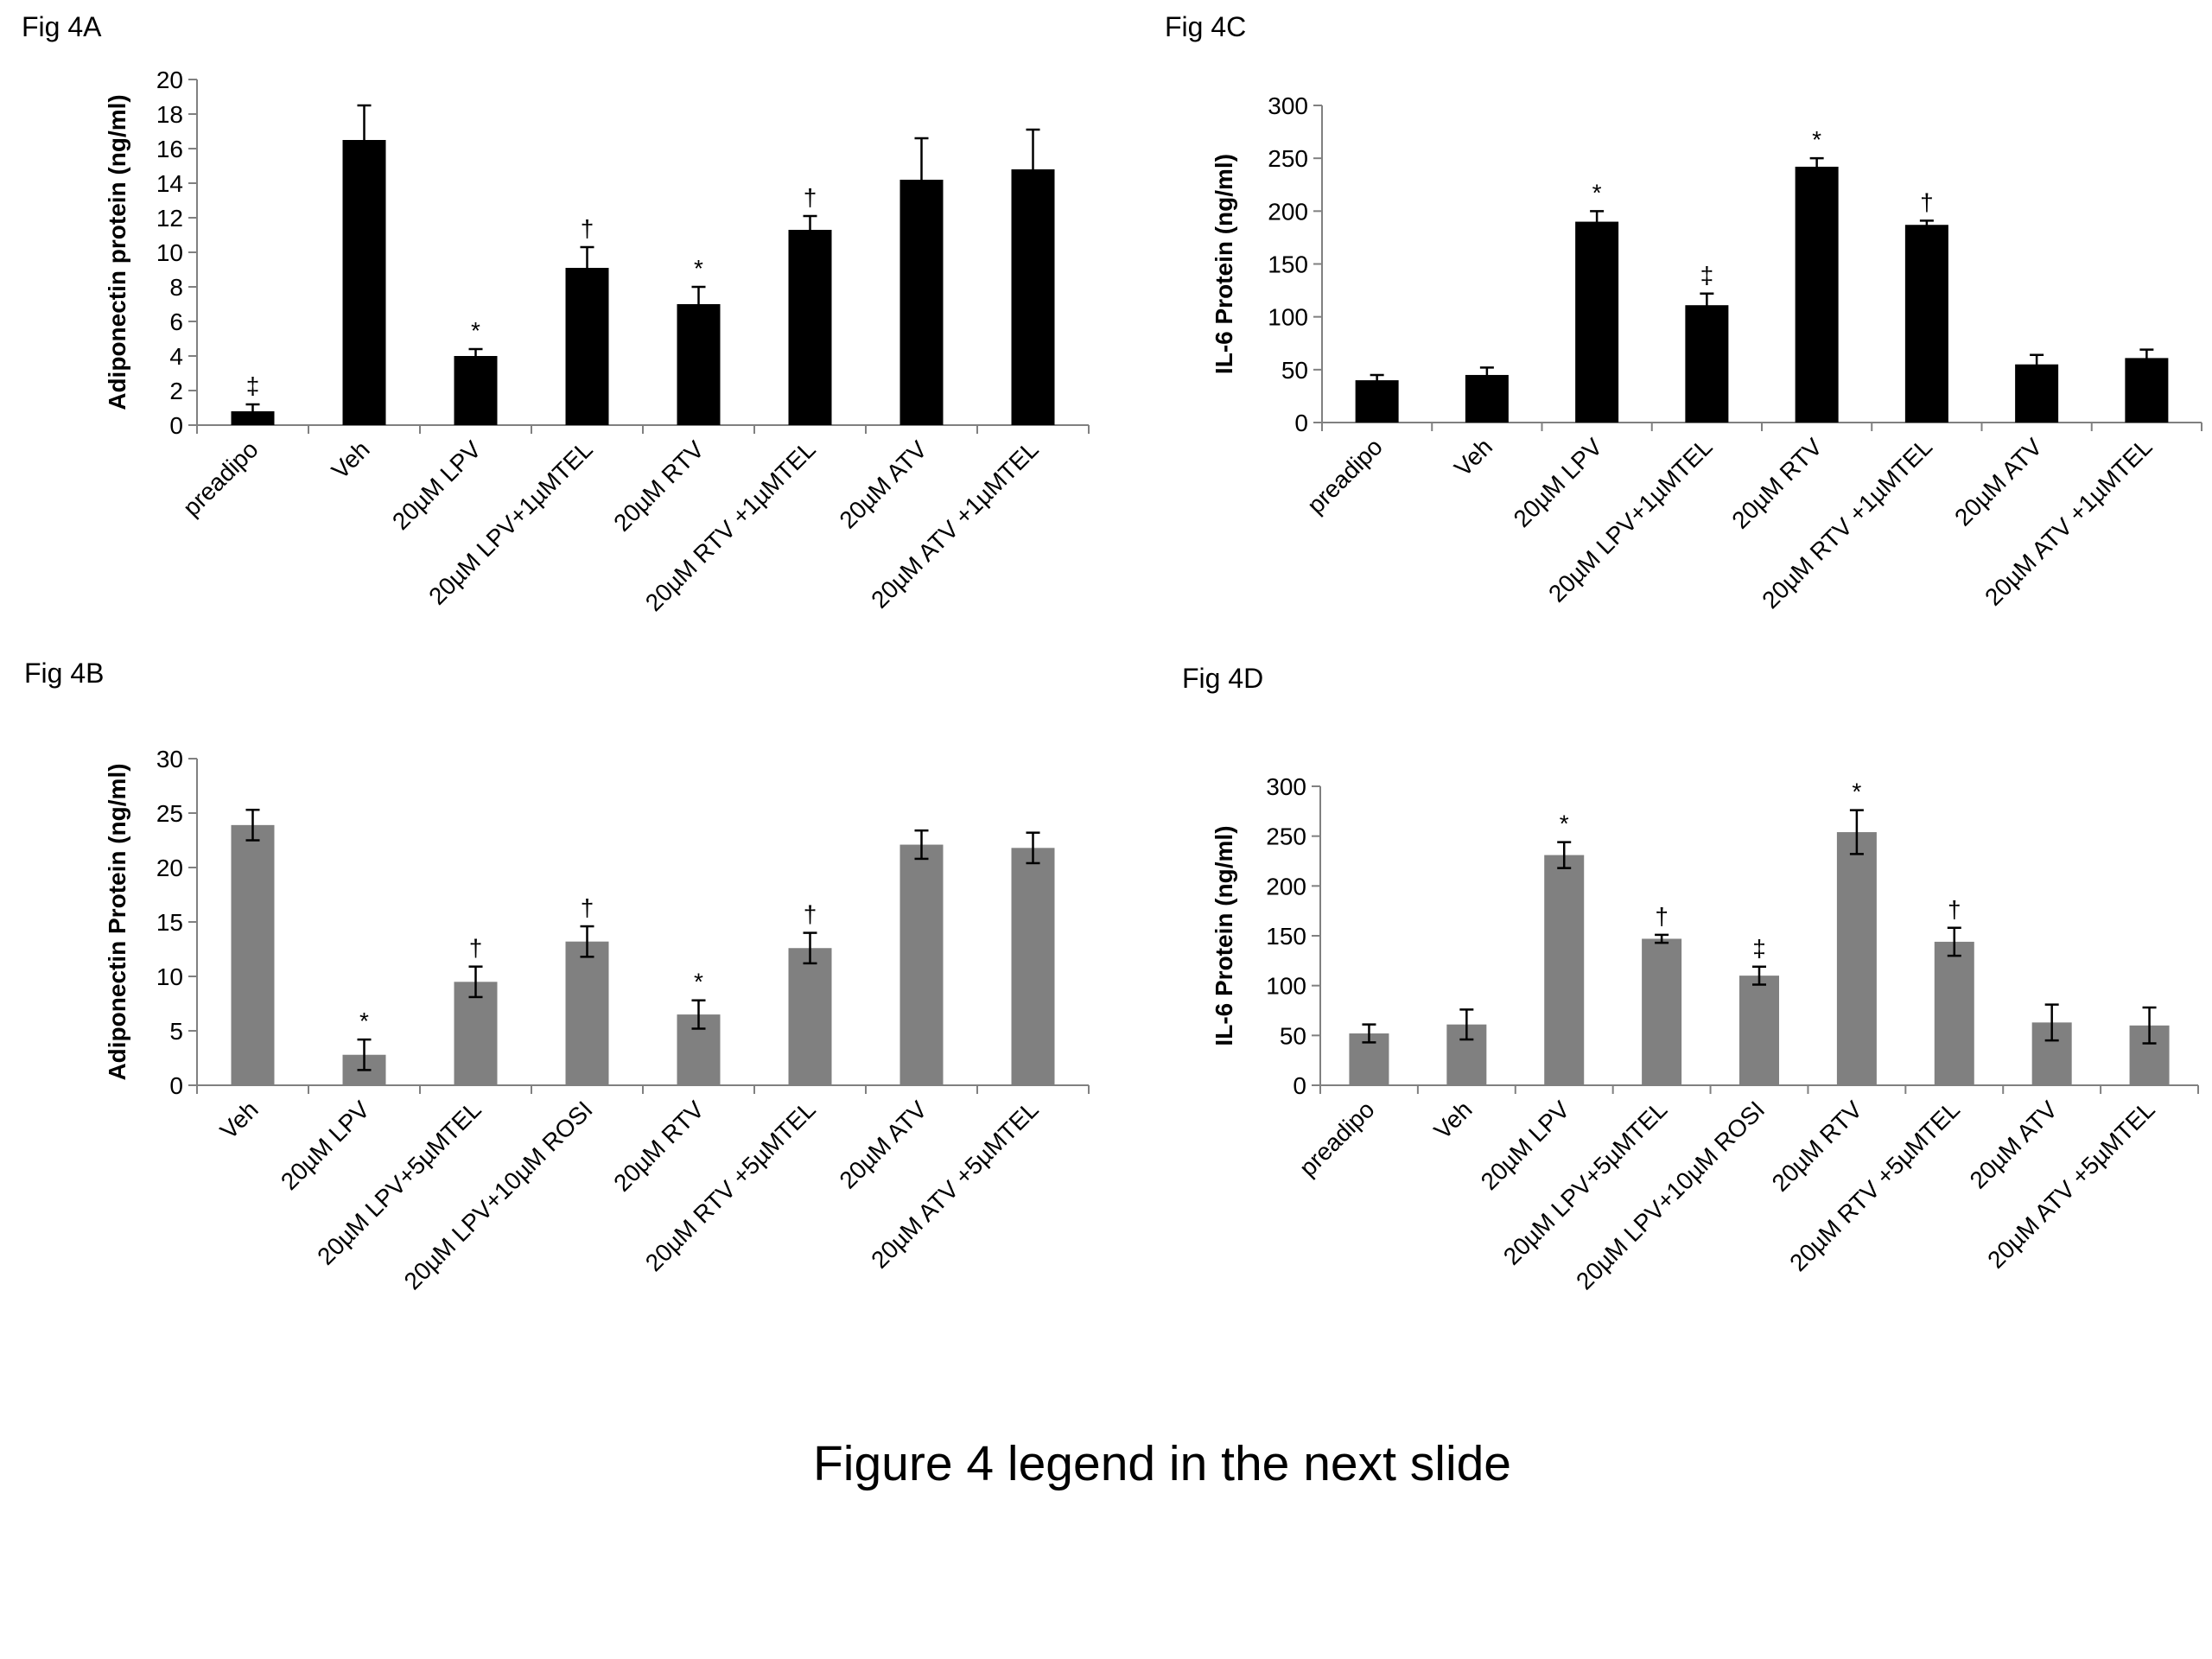 The image size is (2212, 1659). Describe the element at coordinates (169, 922) in the screenshot. I see `y-tick-label: 15` at that location.